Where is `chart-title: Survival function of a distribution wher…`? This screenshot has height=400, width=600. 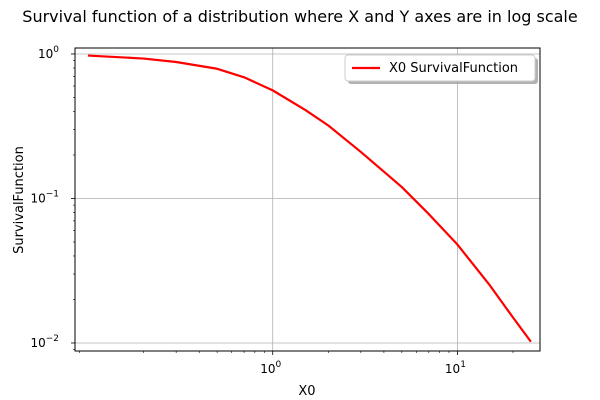 chart-title: Survival function of a distribution wher… is located at coordinates (299, 16).